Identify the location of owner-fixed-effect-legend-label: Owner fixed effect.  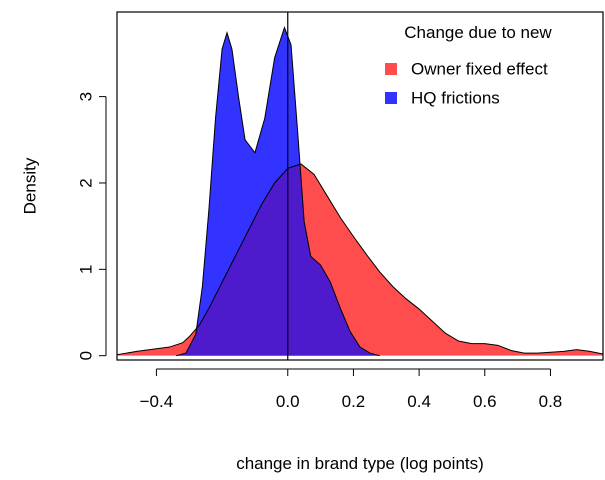
(479, 69).